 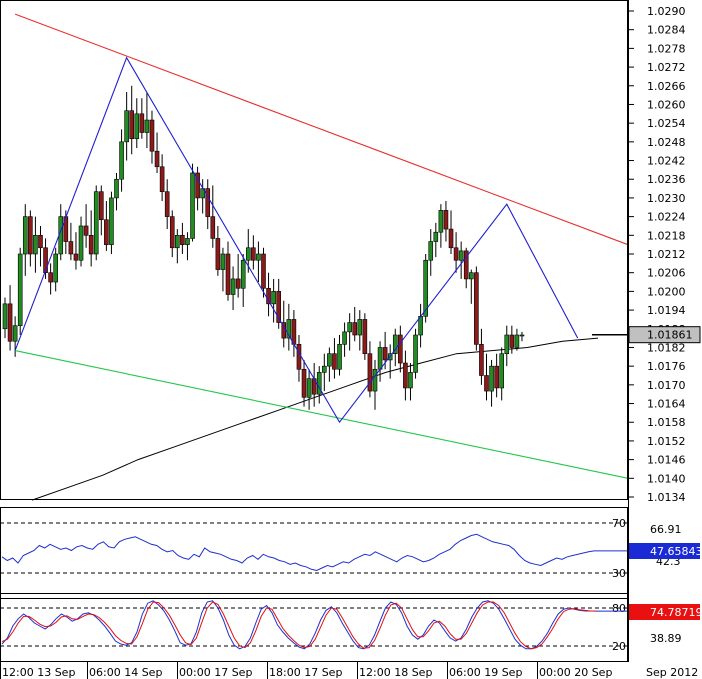 What do you see at coordinates (666, 404) in the screenshot?
I see `price-tick-label: 1.0164` at bounding box center [666, 404].